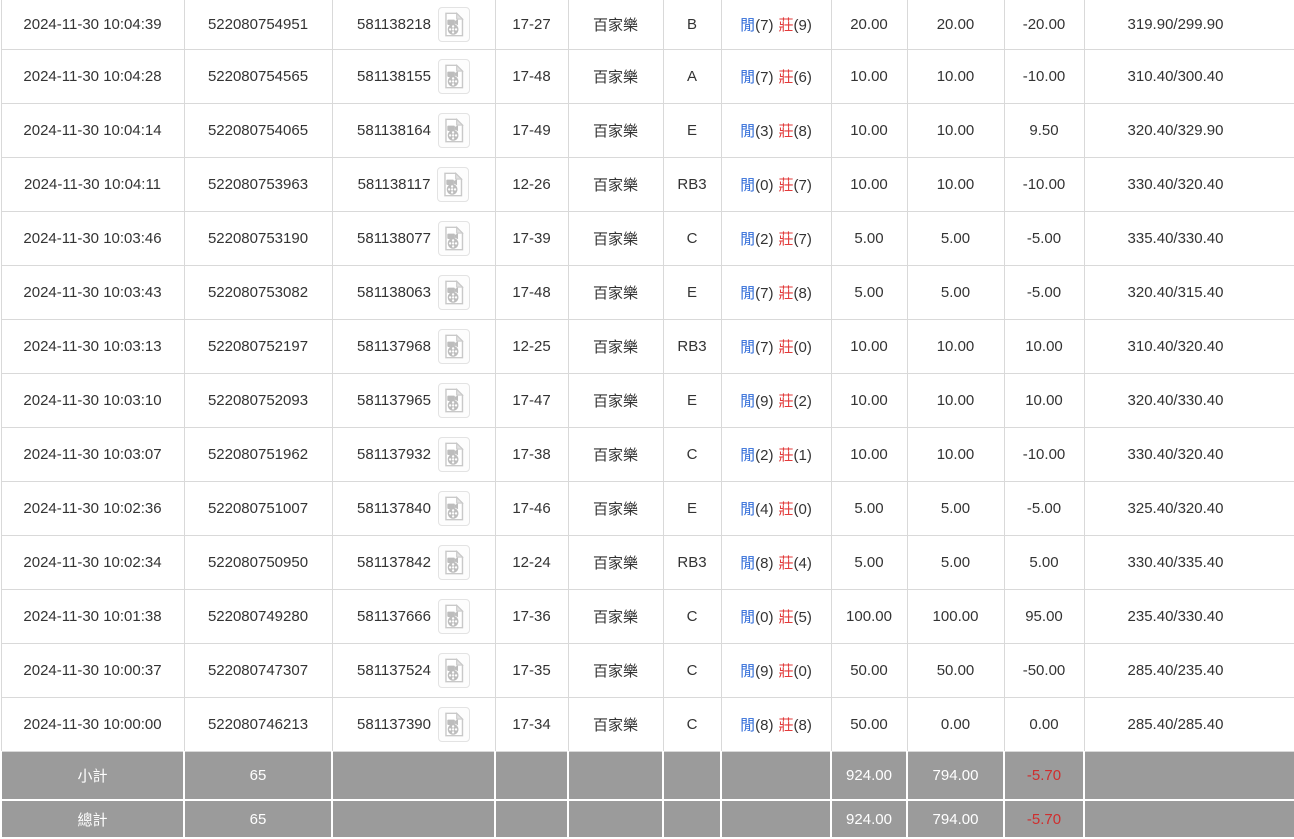  I want to click on game-round-cell: 581137932, so click(413, 454).